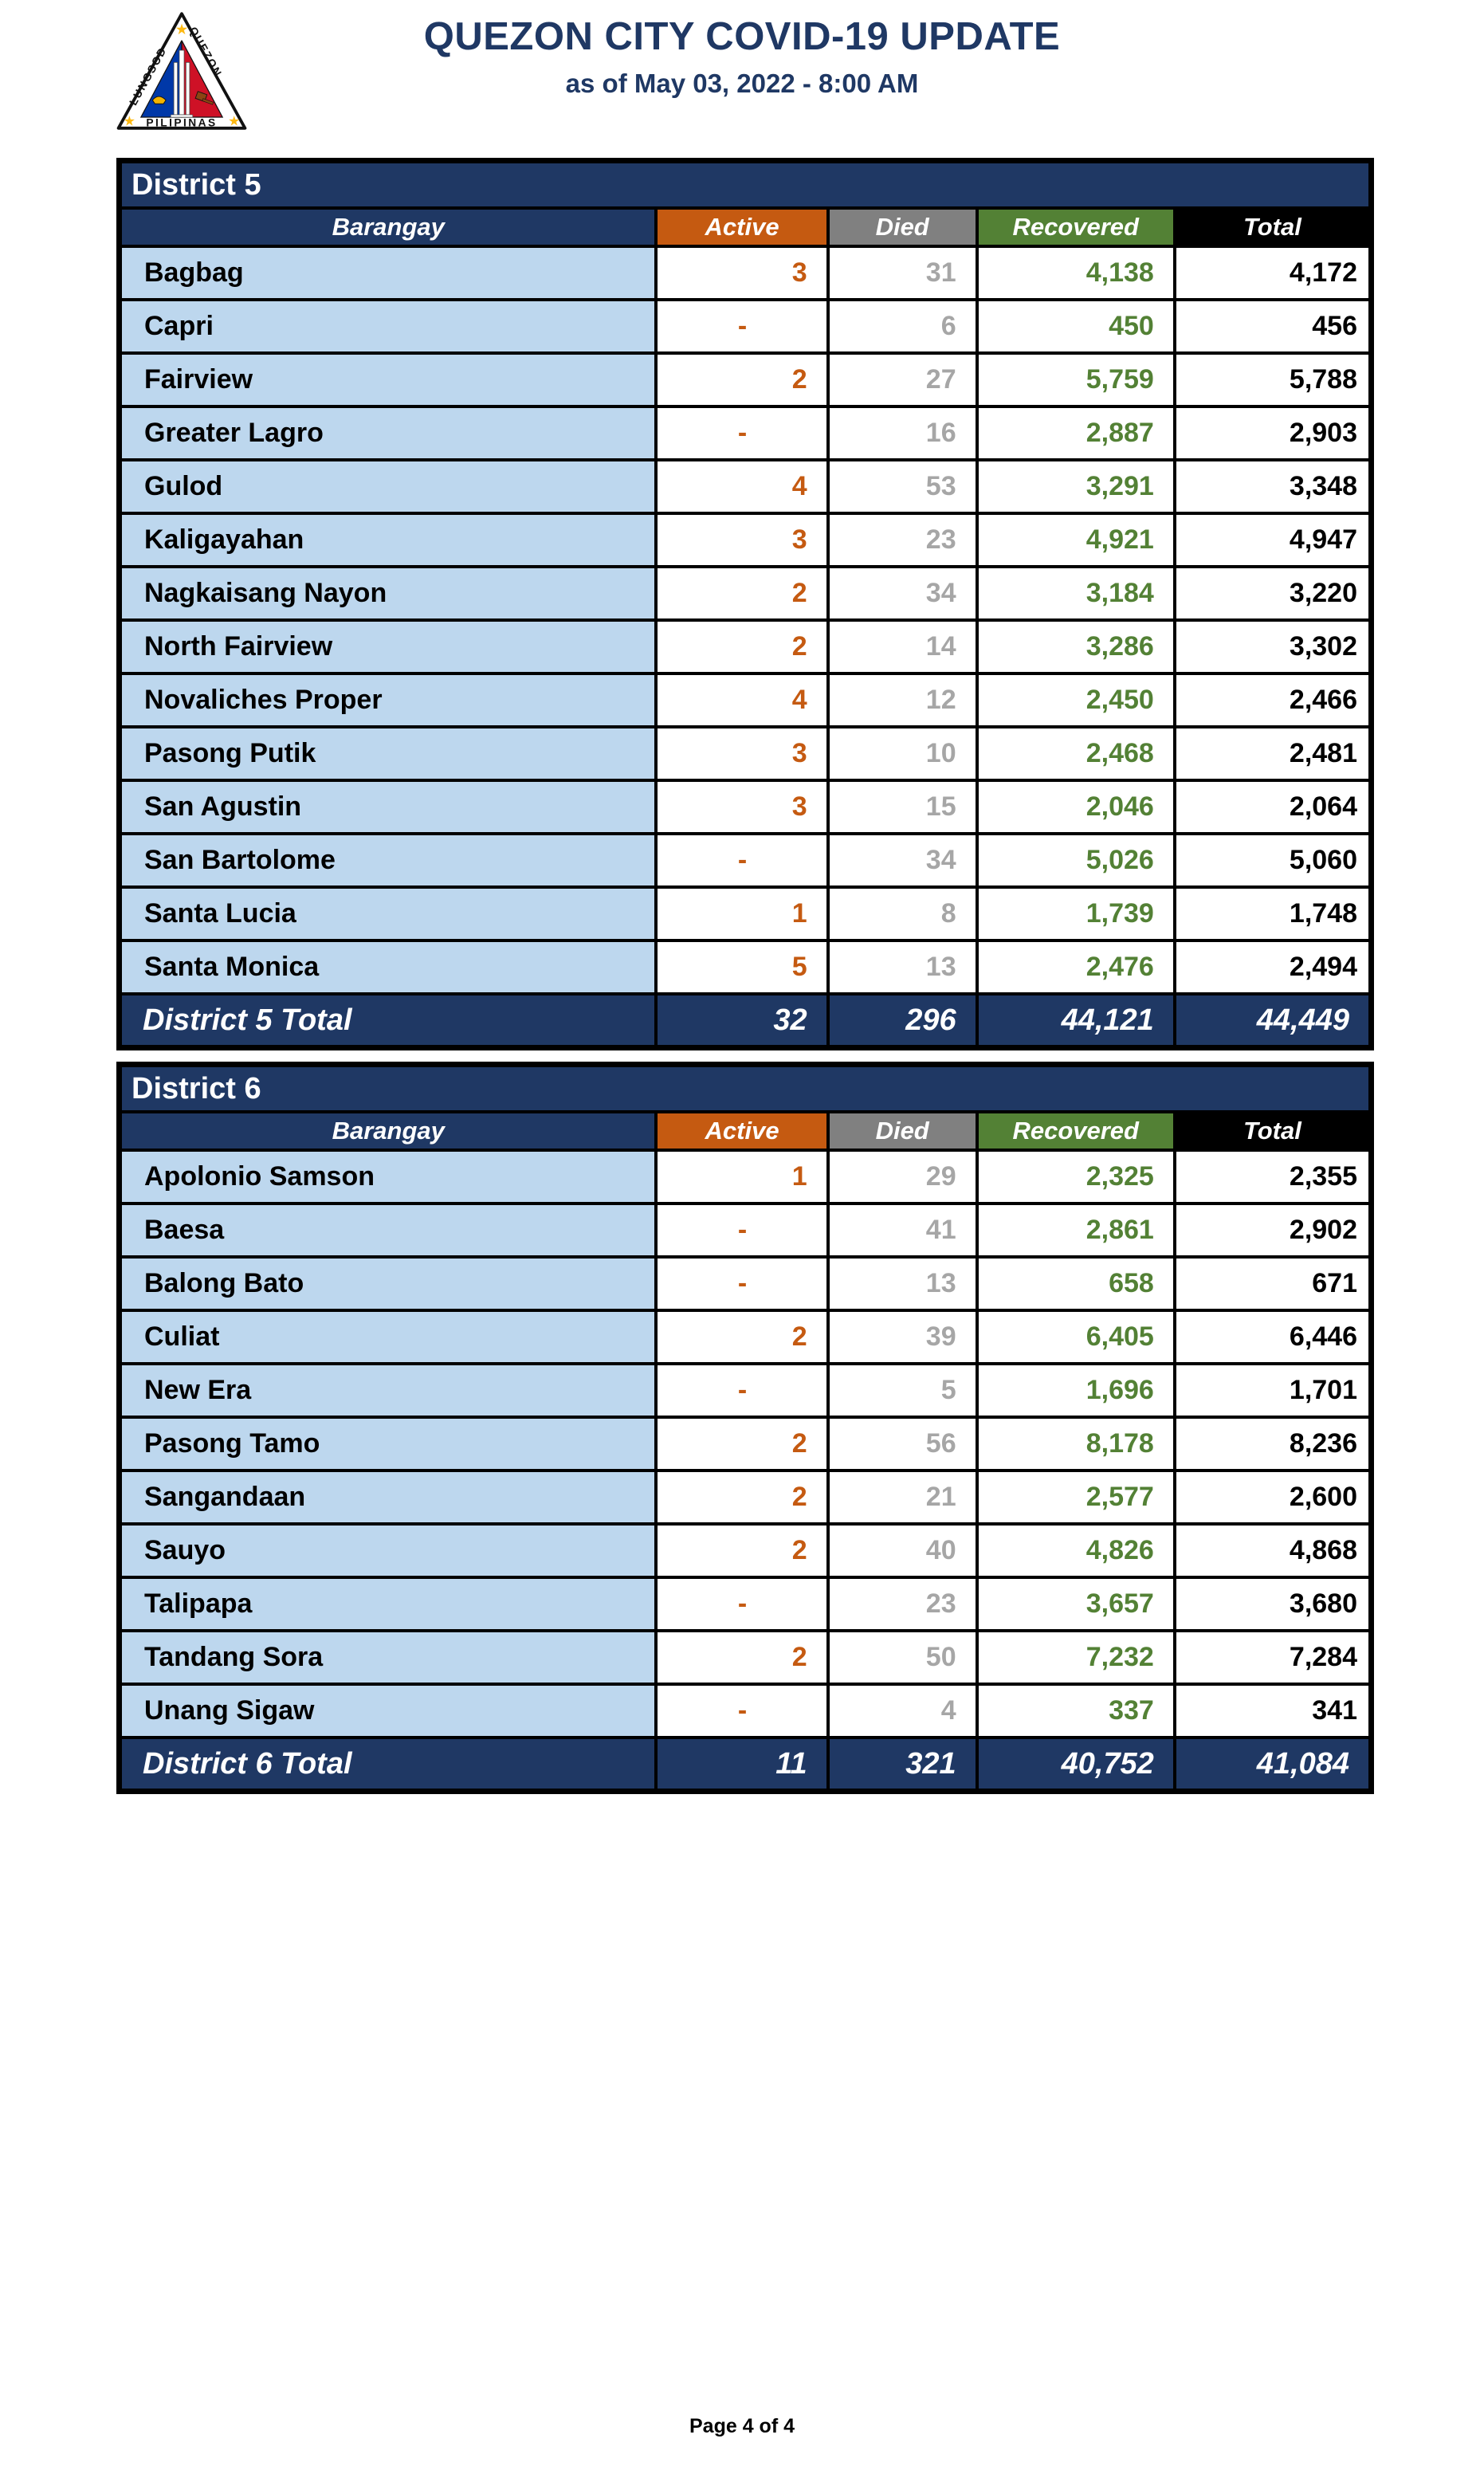 The width and height of the screenshot is (1484, 2466). What do you see at coordinates (1272, 1230) in the screenshot?
I see `total-count: 2,902` at bounding box center [1272, 1230].